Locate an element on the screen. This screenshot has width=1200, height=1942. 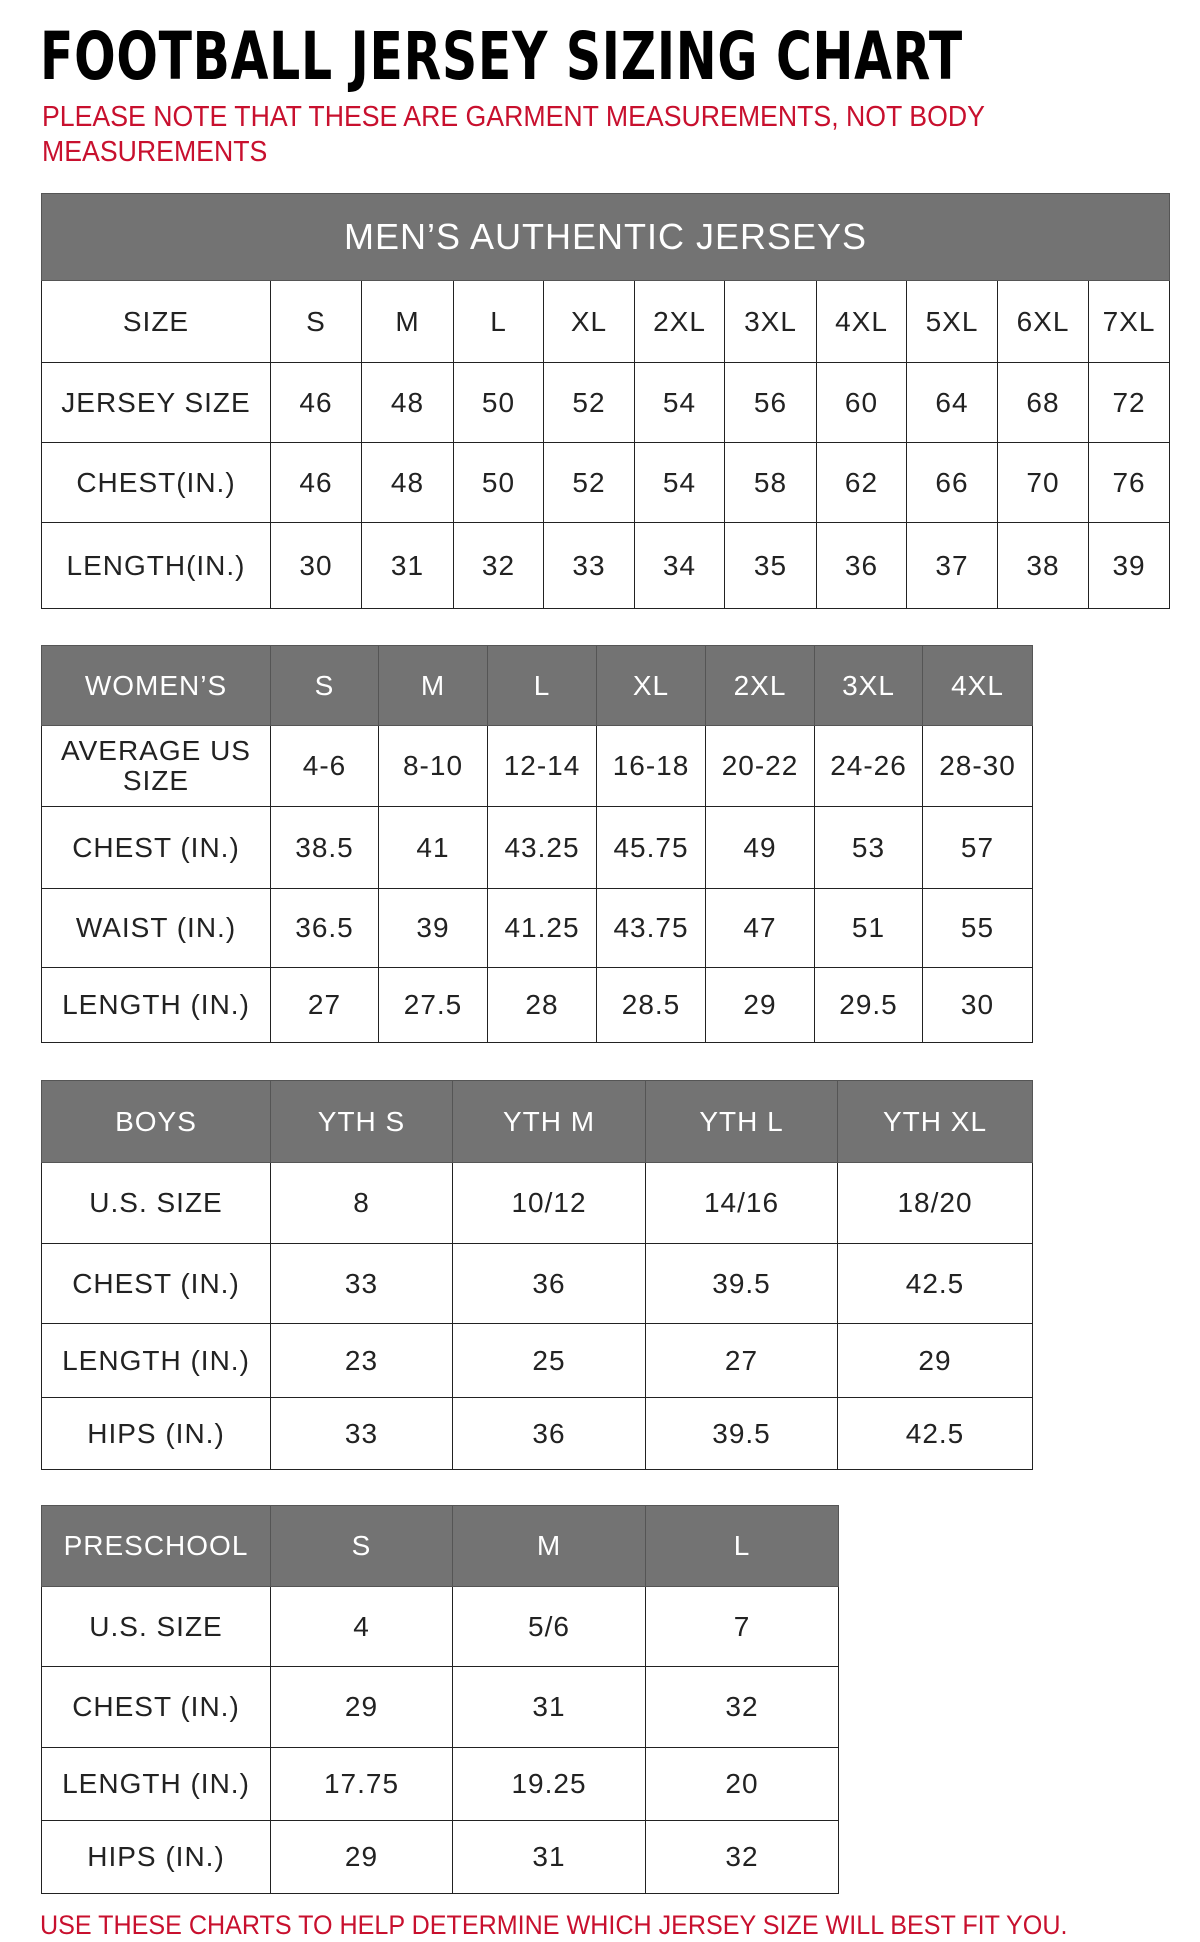
cell: 57 is located at coordinates (977, 847).